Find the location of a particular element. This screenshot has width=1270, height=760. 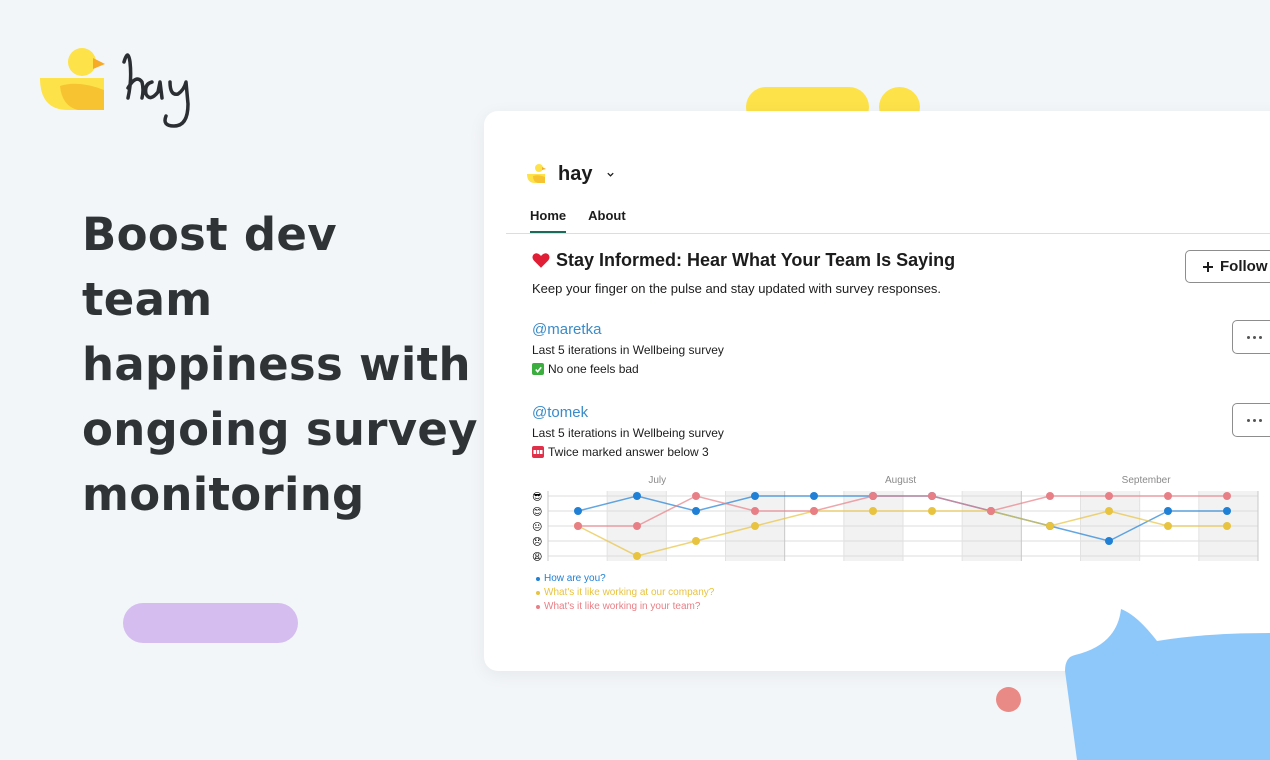

chart-y-tick: 😊 is located at coordinates (537, 512).